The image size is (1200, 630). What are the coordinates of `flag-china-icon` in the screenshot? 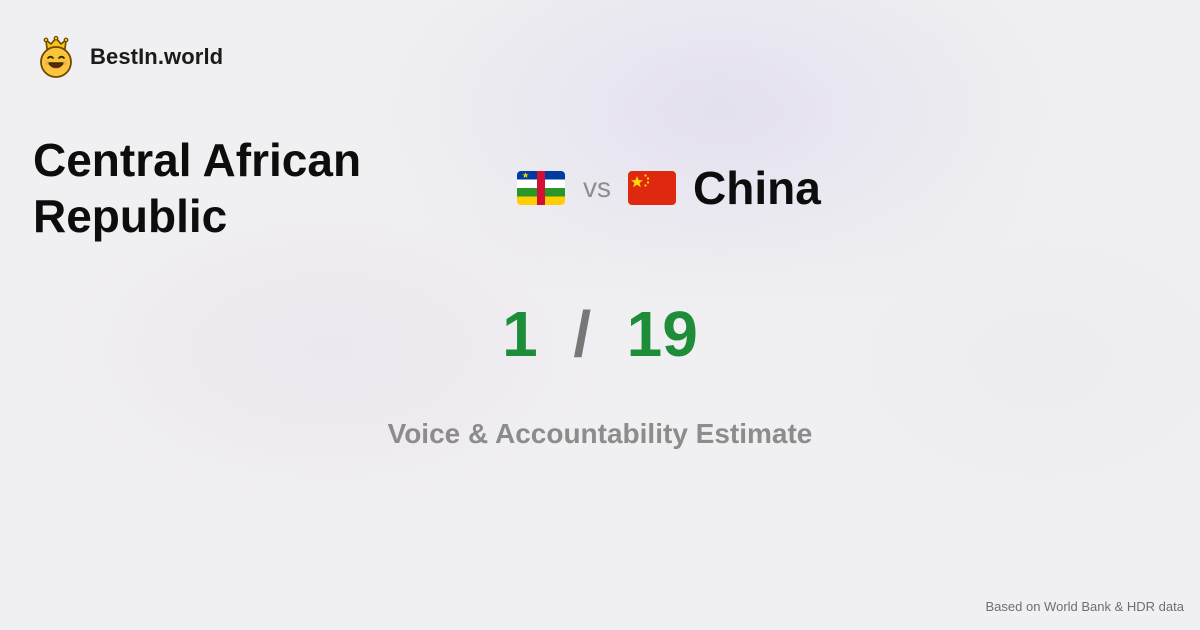 It's located at (652, 188).